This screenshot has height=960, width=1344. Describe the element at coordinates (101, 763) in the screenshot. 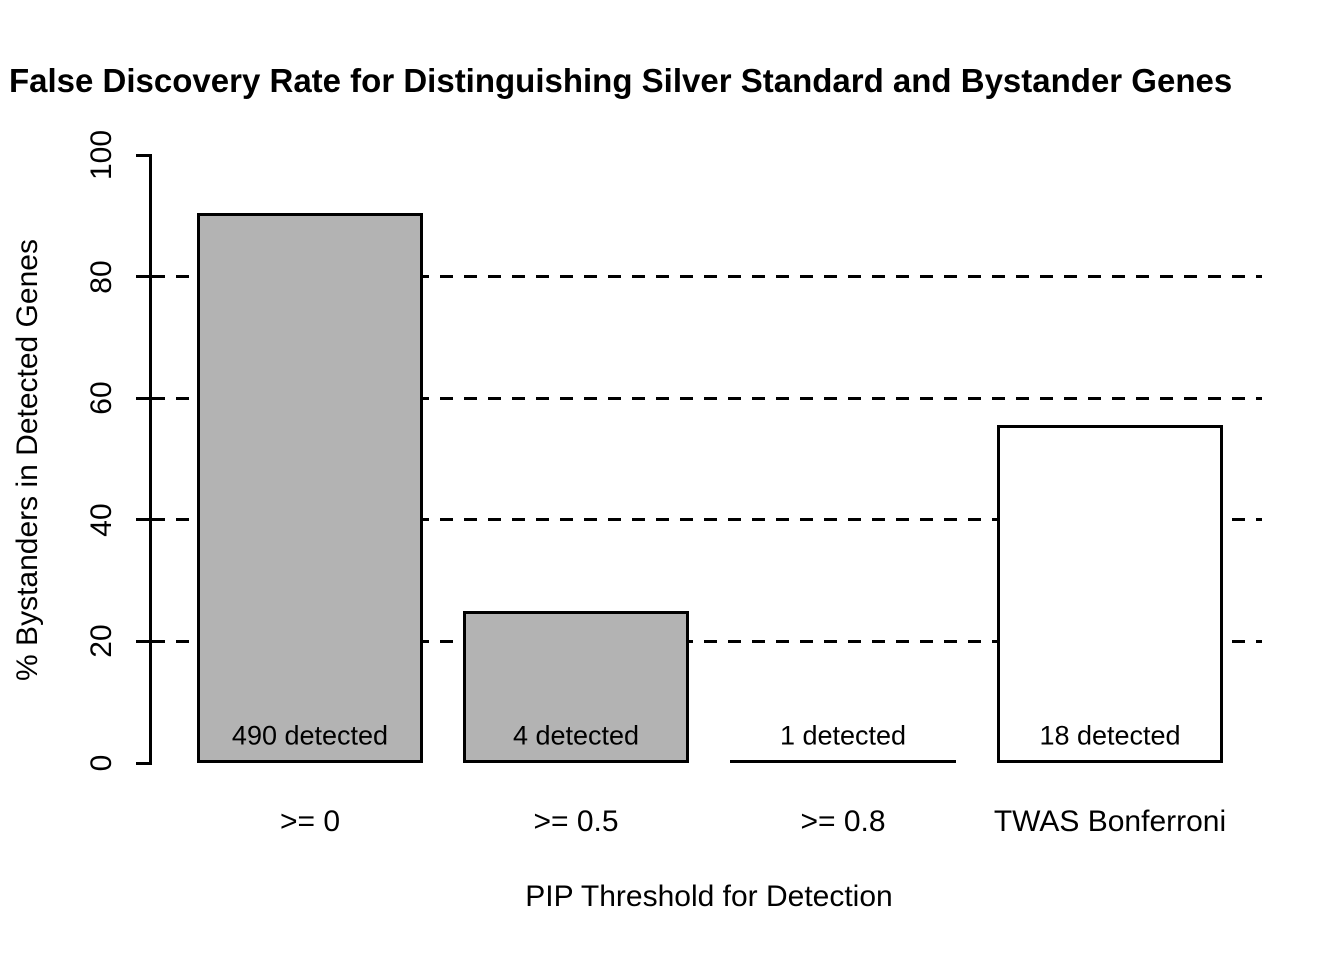

I see `y-tick-label: 0` at that location.